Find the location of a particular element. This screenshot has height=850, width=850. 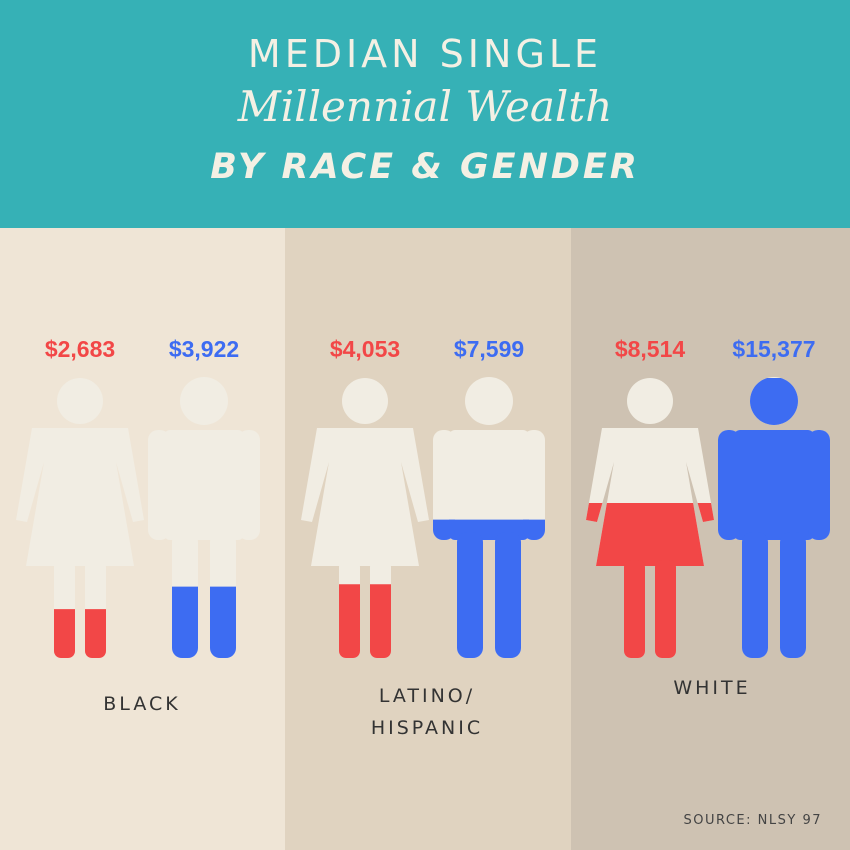

male-value-label-1: $7,599 is located at coordinates (489, 349).